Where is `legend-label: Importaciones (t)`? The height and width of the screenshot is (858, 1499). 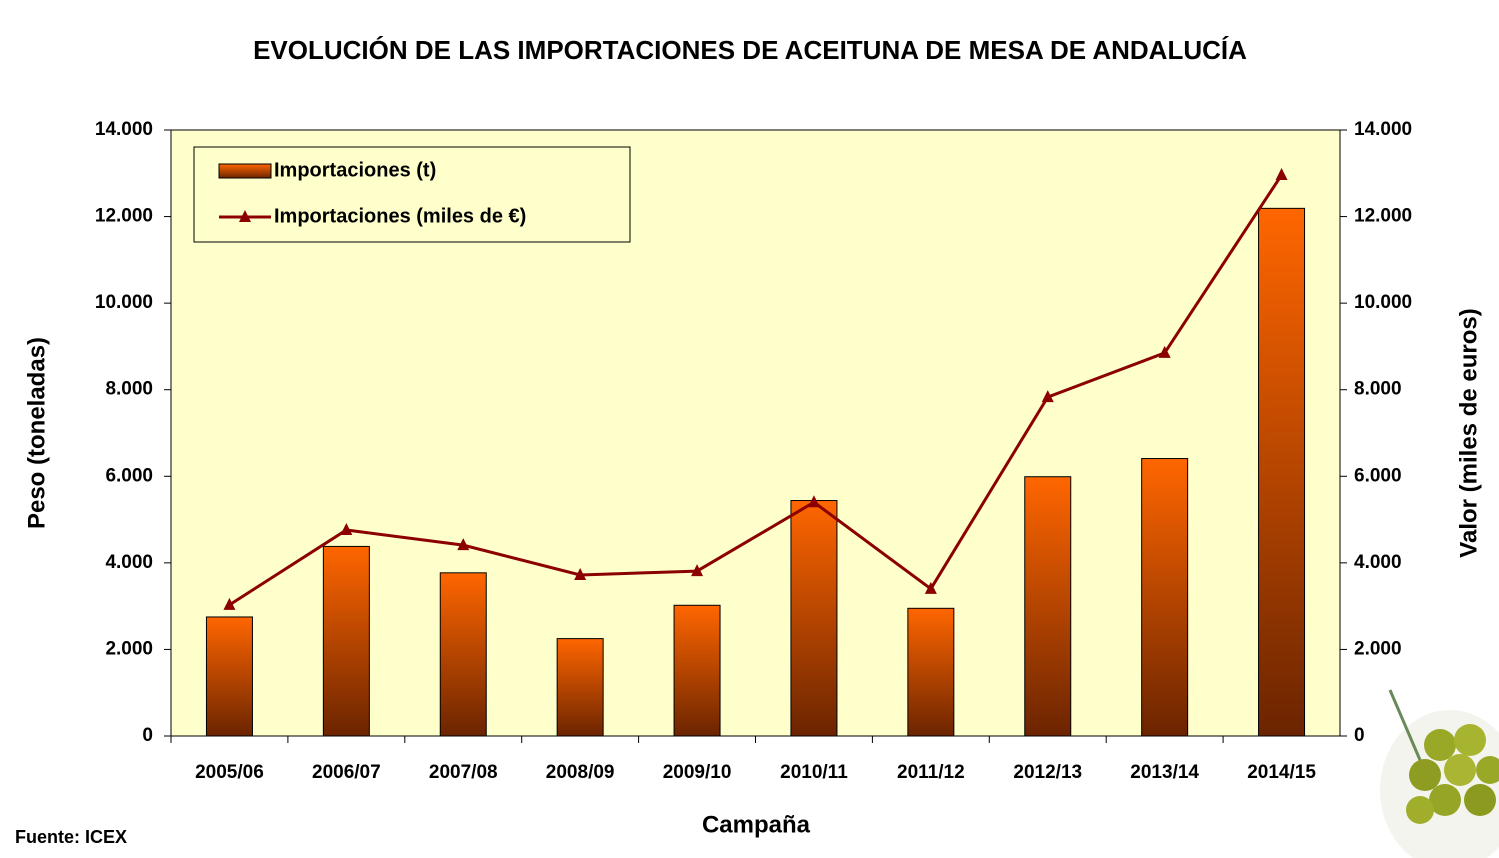
legend-label: Importaciones (t) is located at coordinates (355, 170).